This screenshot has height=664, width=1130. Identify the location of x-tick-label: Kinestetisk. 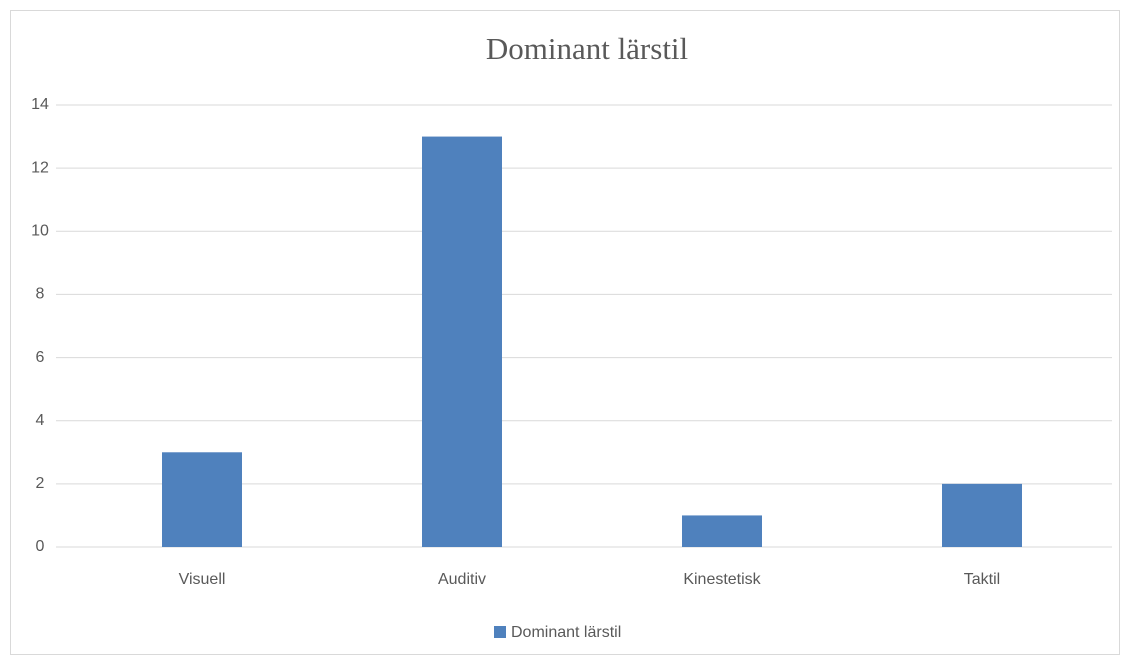
(722, 579).